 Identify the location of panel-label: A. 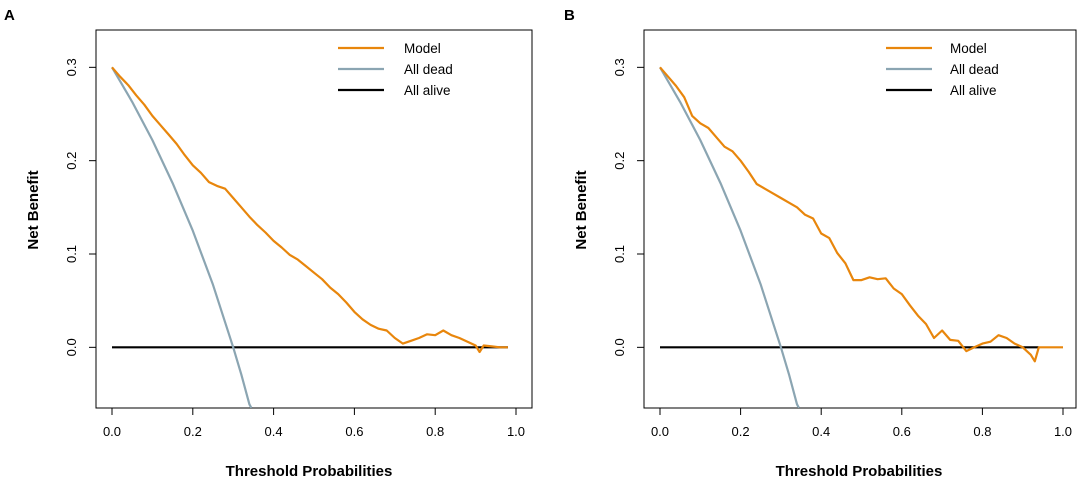
(9, 15).